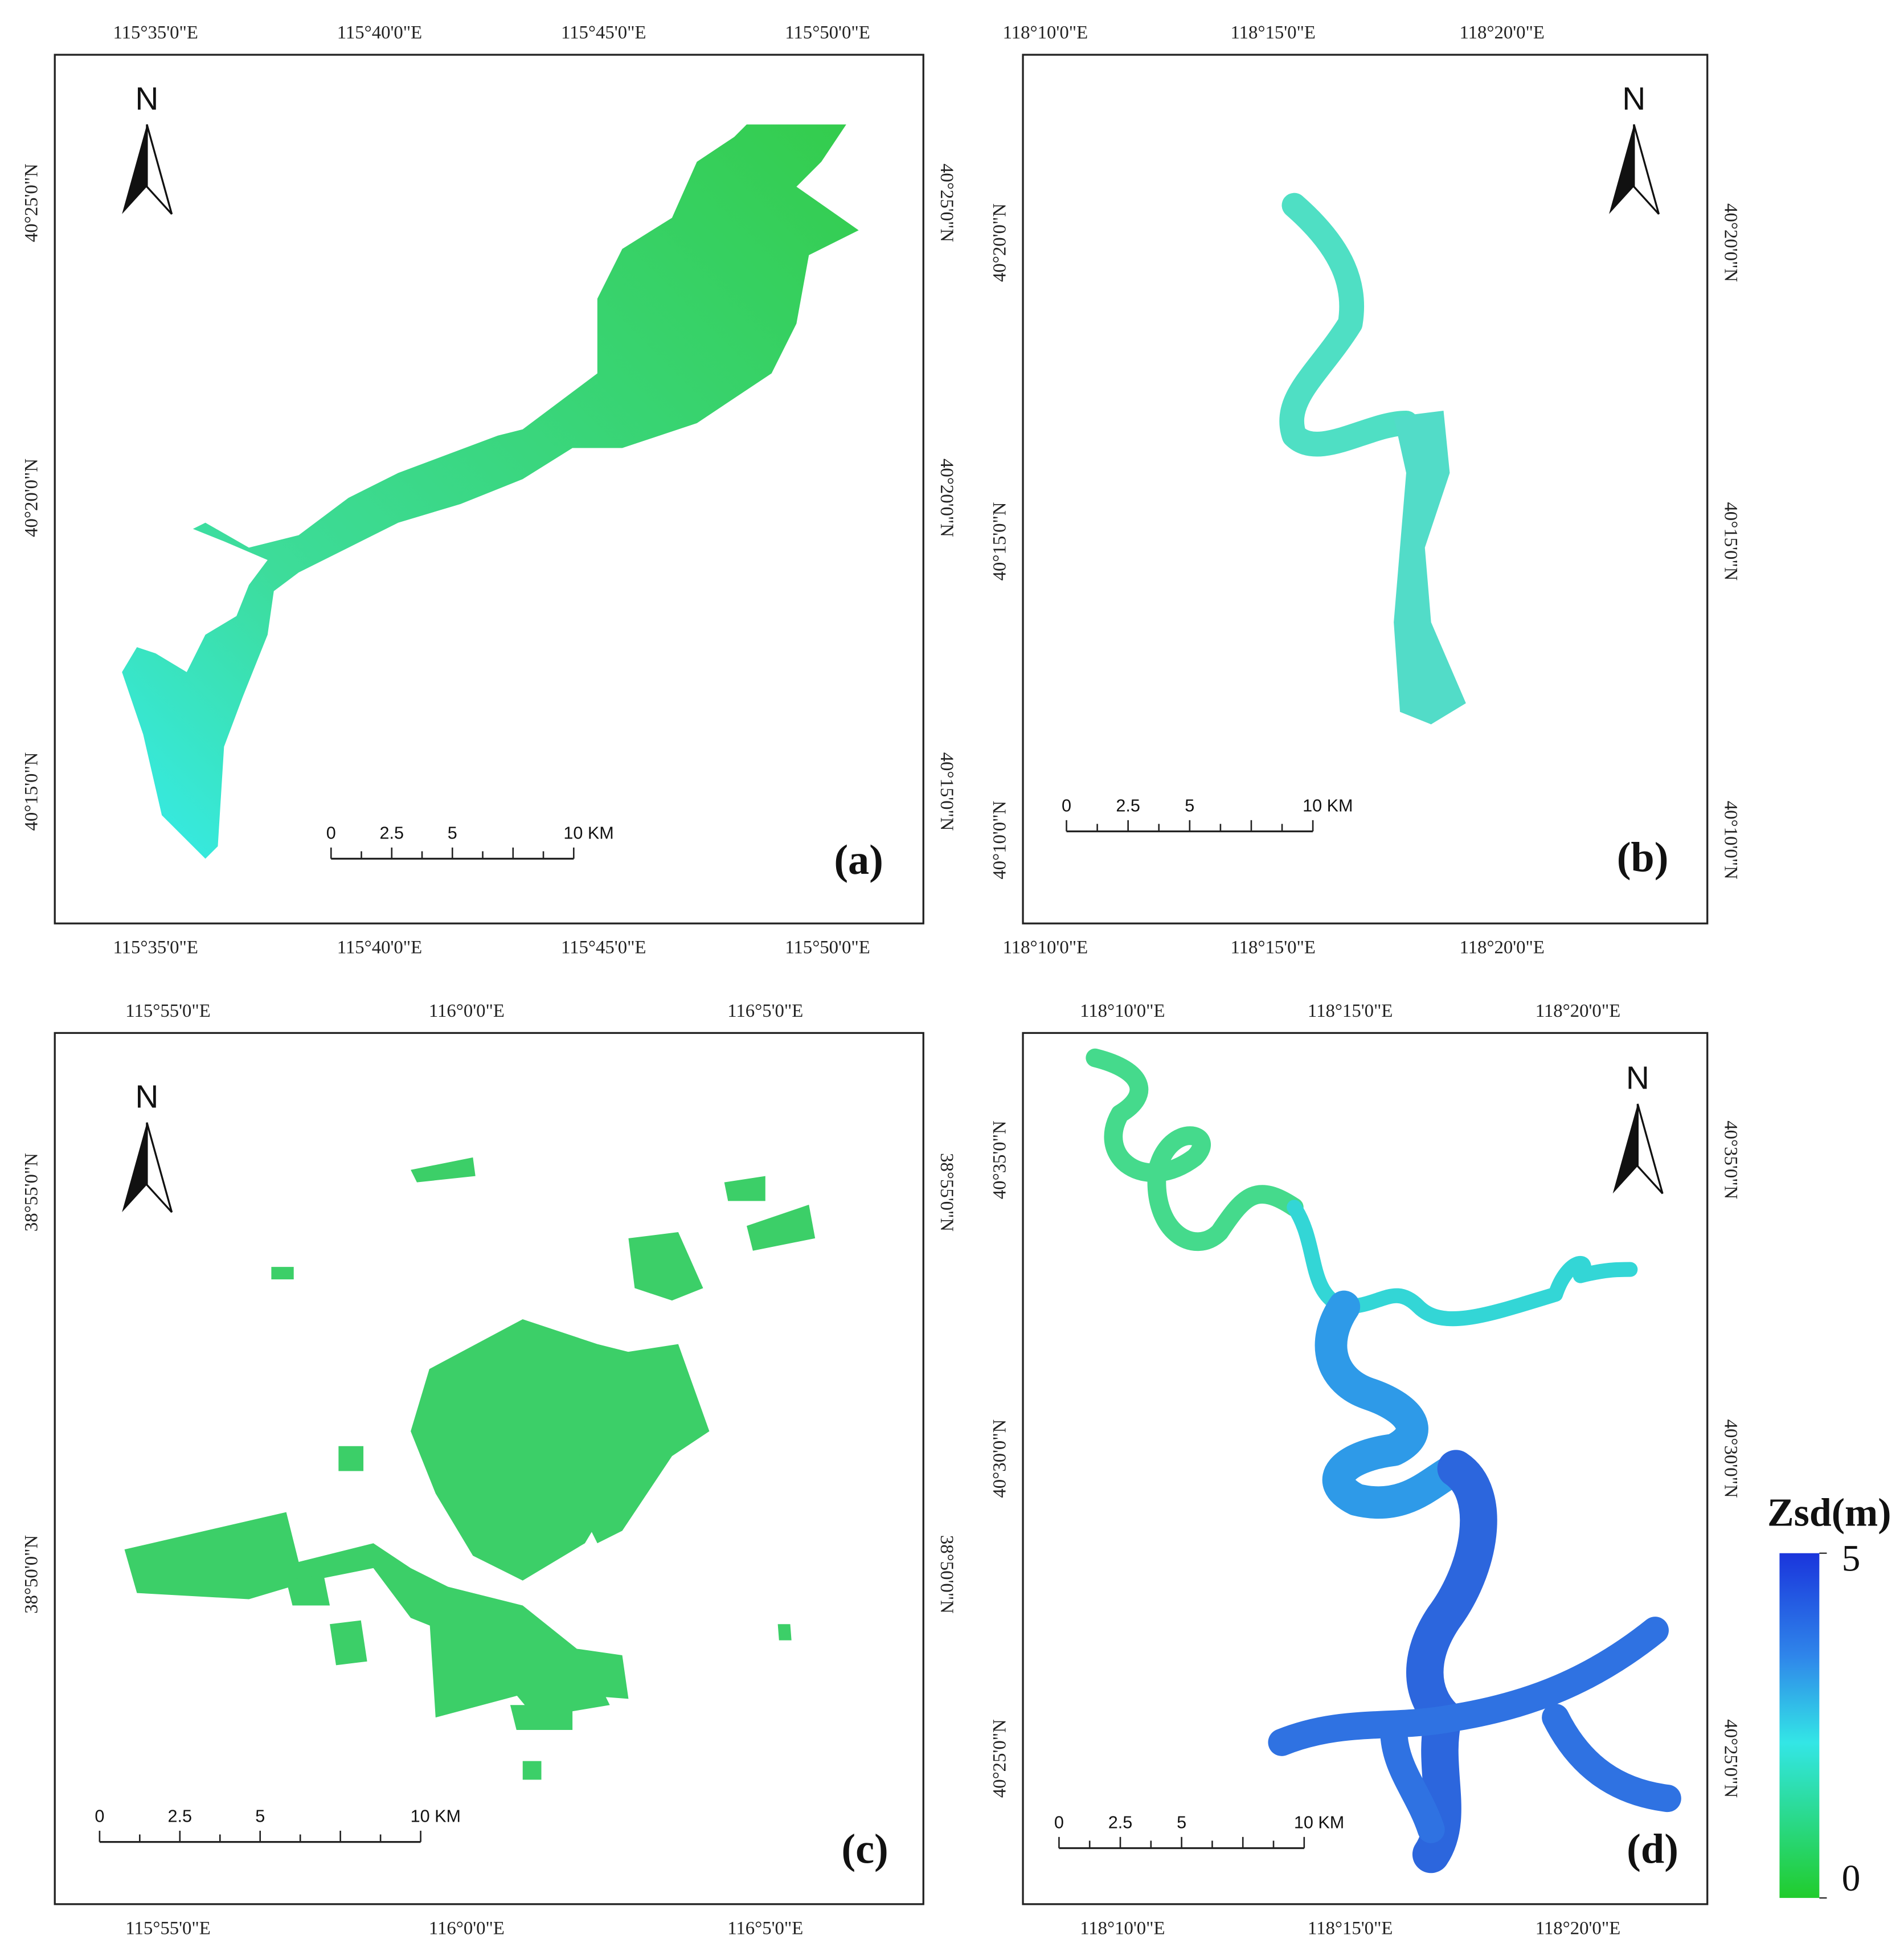  I want to click on panel-label: (b), so click(1643, 857).